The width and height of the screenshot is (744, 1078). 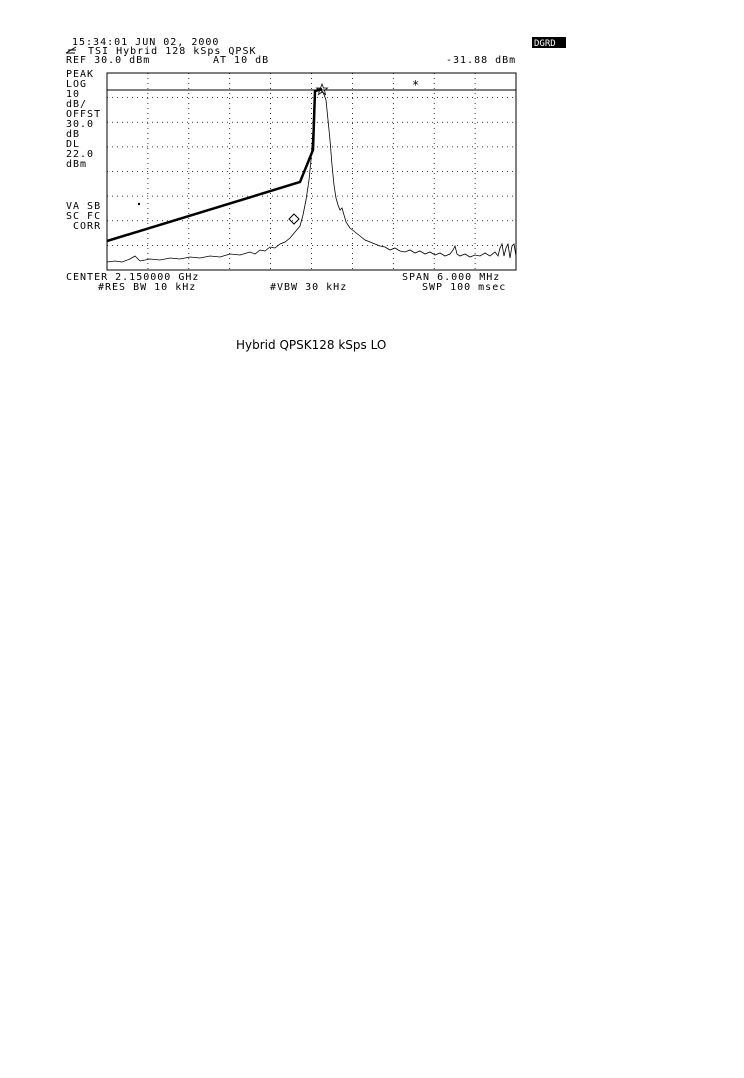 I want to click on annotation: PEAK, so click(x=80, y=74).